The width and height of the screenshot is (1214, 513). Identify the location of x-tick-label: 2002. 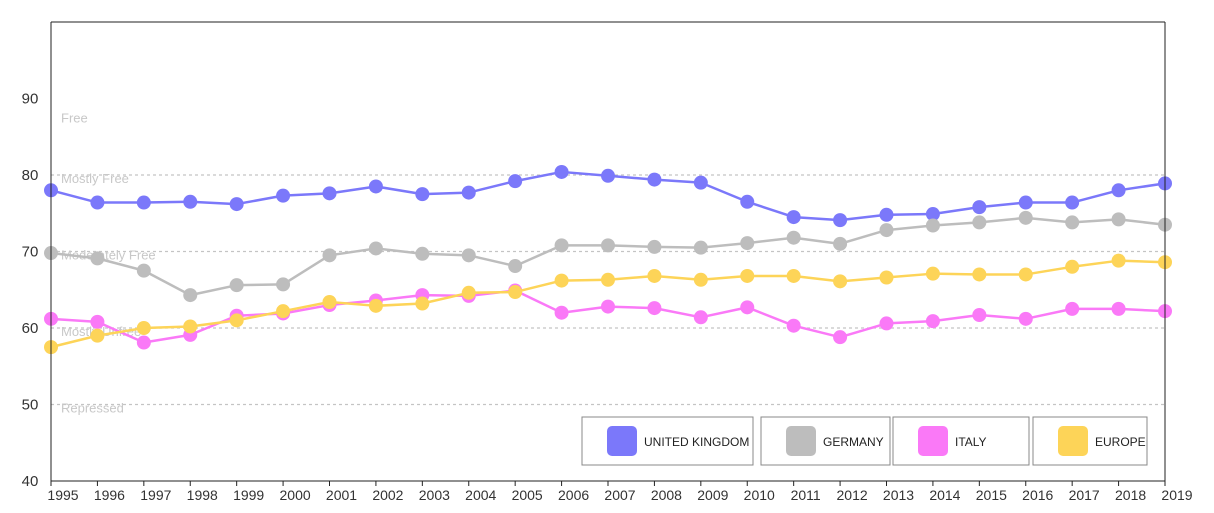
(387, 495).